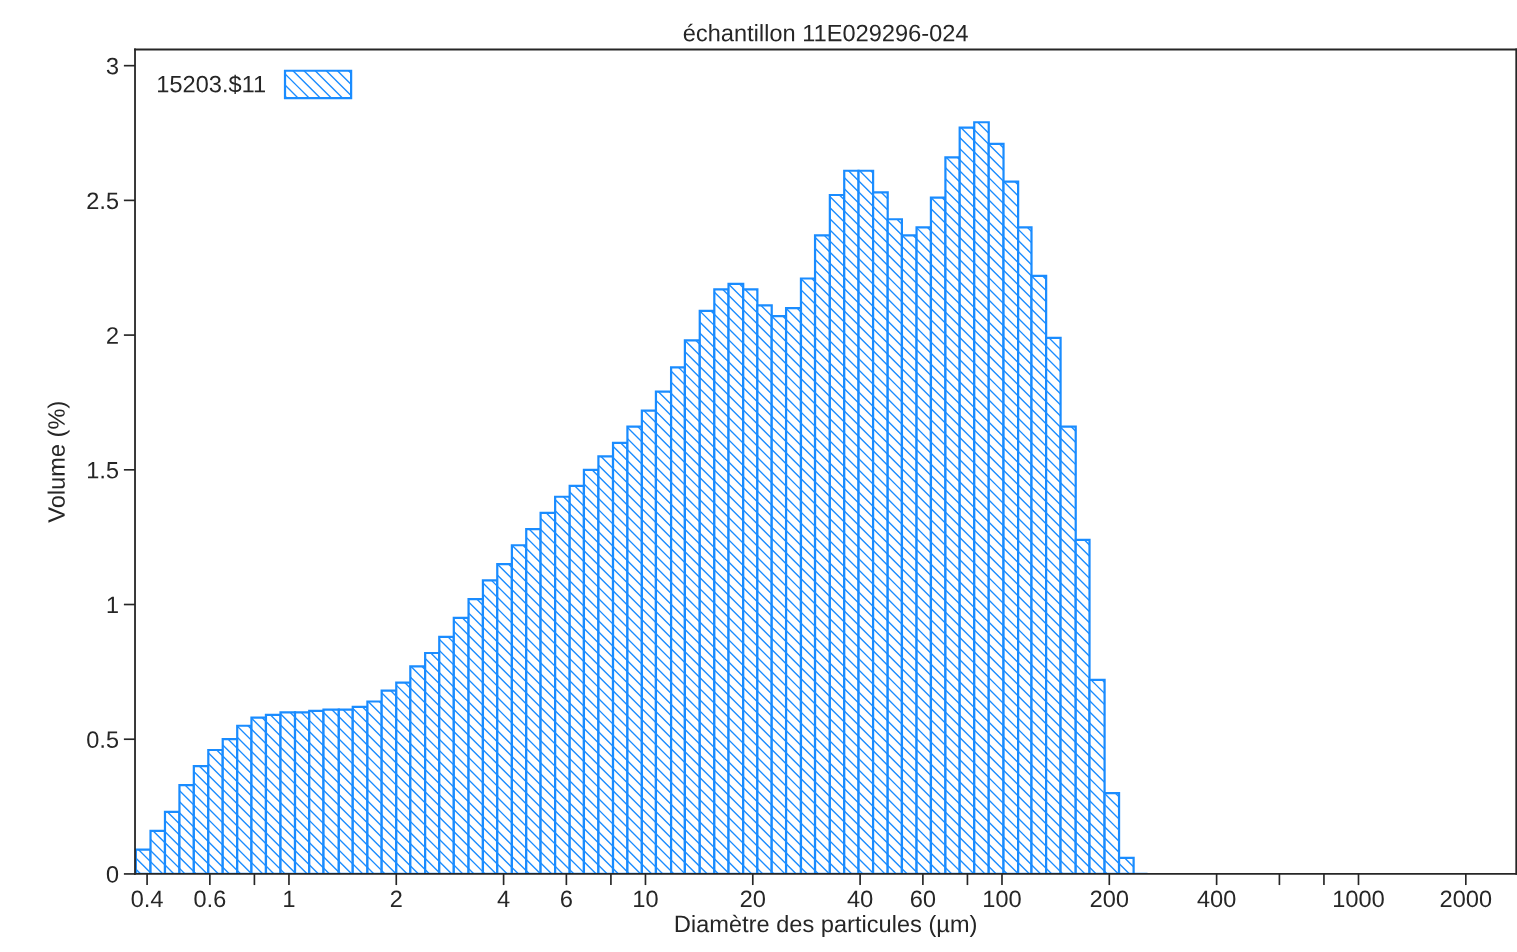 This screenshot has height=952, width=1517. Describe the element at coordinates (503, 899) in the screenshot. I see `x-tick-label: 4` at that location.